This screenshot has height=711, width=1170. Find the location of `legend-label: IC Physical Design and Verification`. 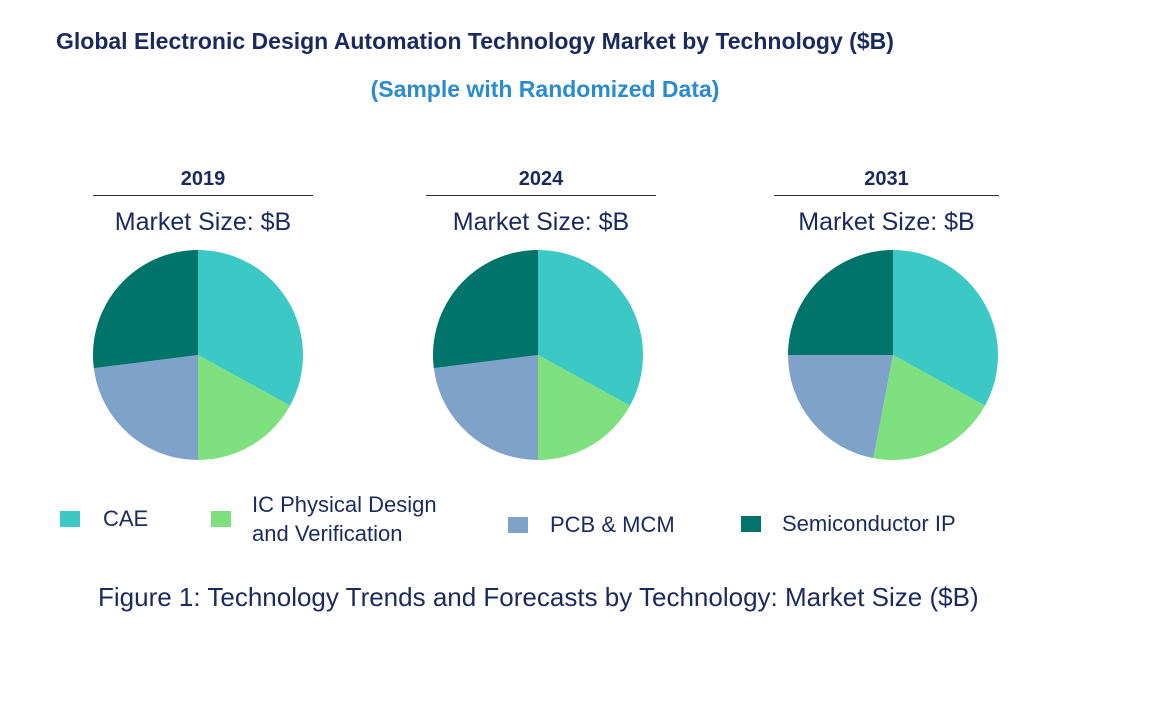

legend-label: IC Physical Design and Verification is located at coordinates (344, 519).